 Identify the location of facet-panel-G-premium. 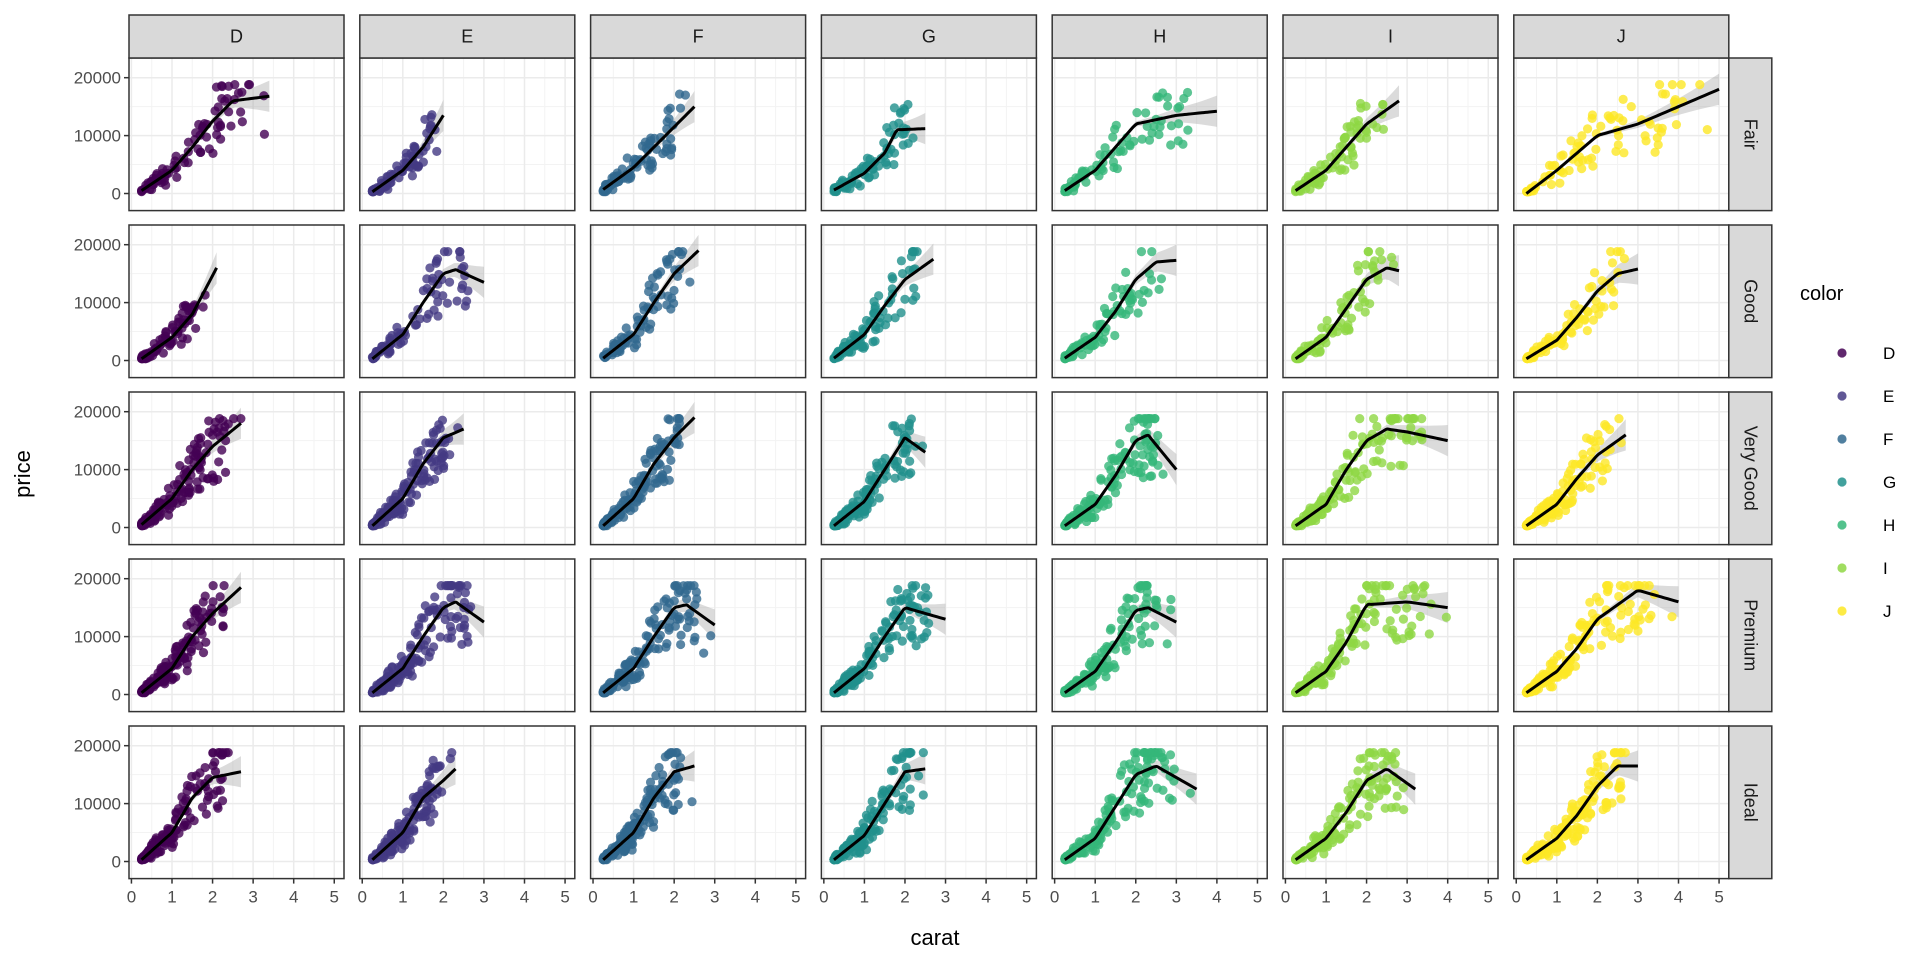
(928, 635).